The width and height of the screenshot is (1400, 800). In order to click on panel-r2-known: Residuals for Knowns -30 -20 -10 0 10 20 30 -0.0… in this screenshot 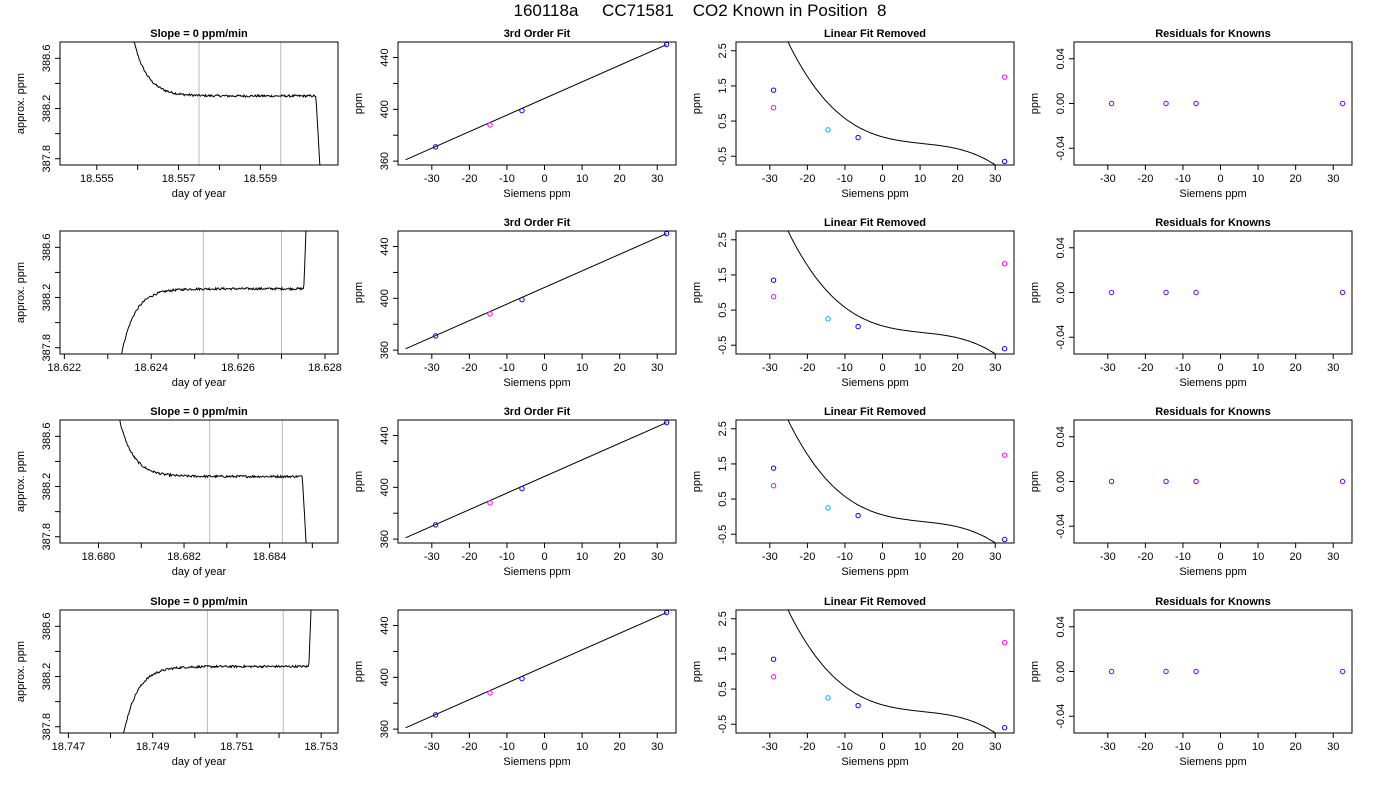, I will do `click(1191, 303)`.